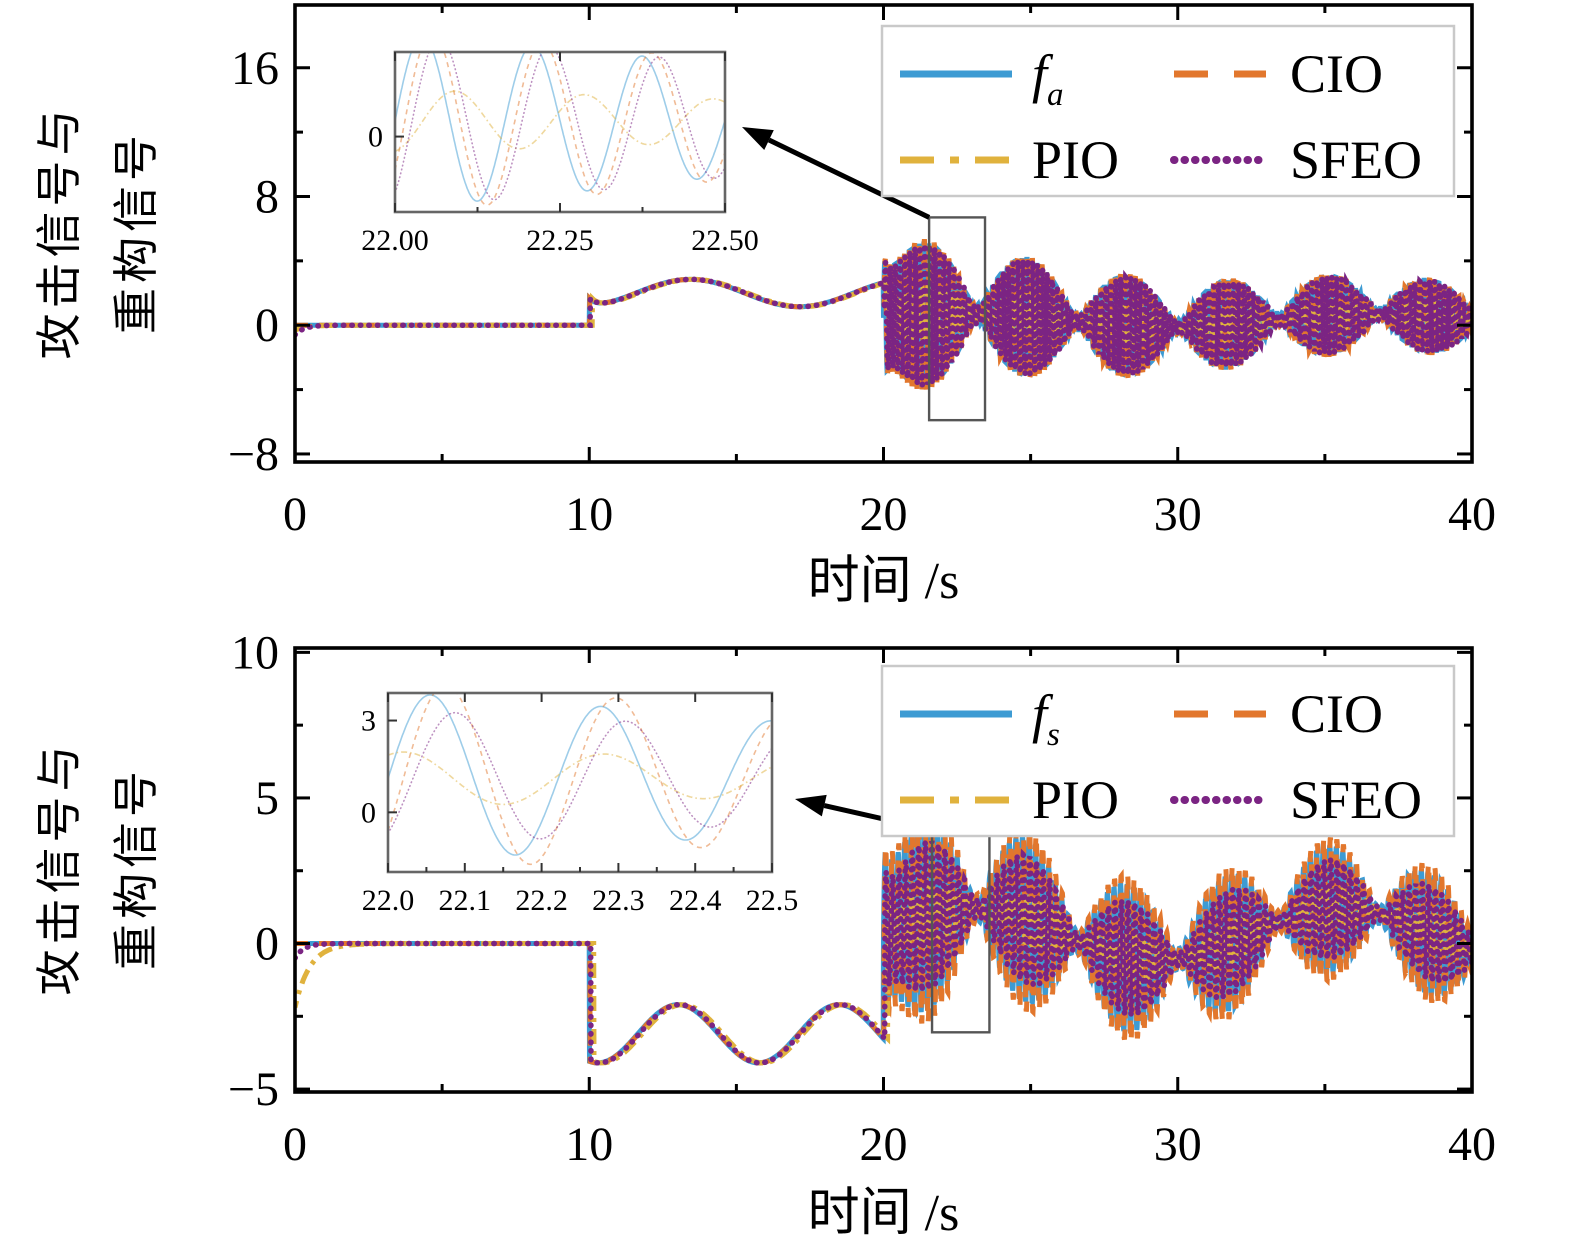  Describe the element at coordinates (253, 1089) in the screenshot. I see `y-tick-label: −5` at that location.